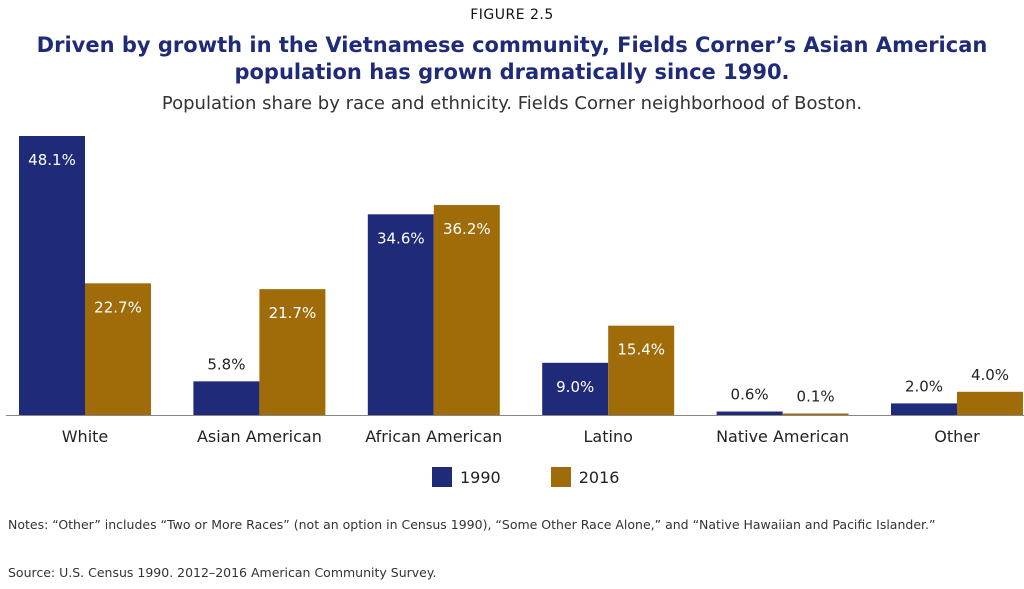  Describe the element at coordinates (608, 436) in the screenshot. I see `category-label: Latino` at that location.